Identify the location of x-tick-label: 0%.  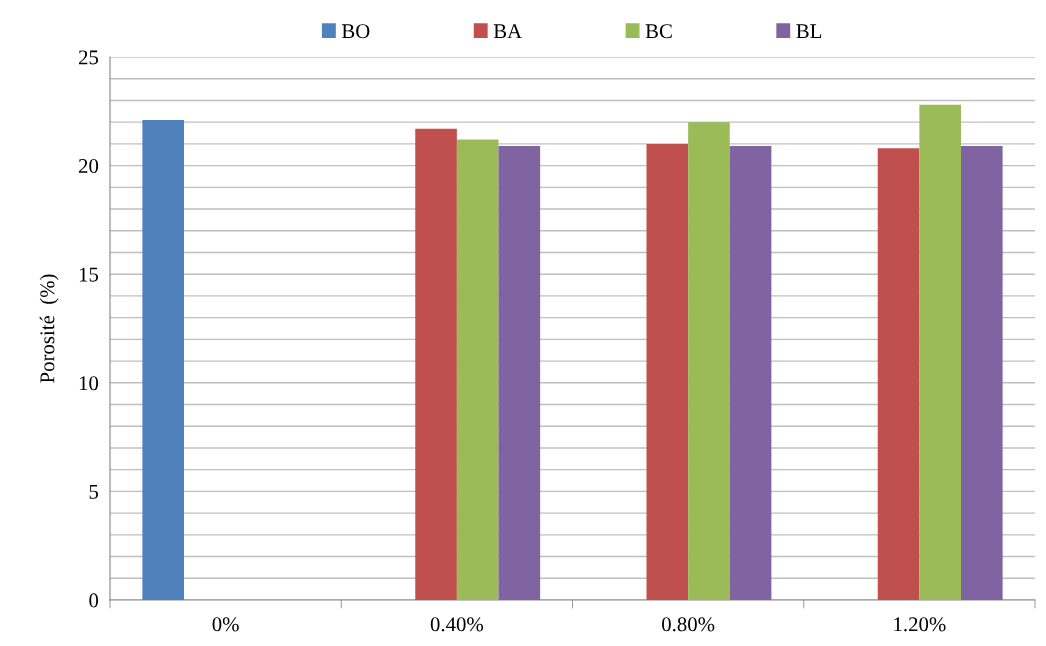
(225, 624).